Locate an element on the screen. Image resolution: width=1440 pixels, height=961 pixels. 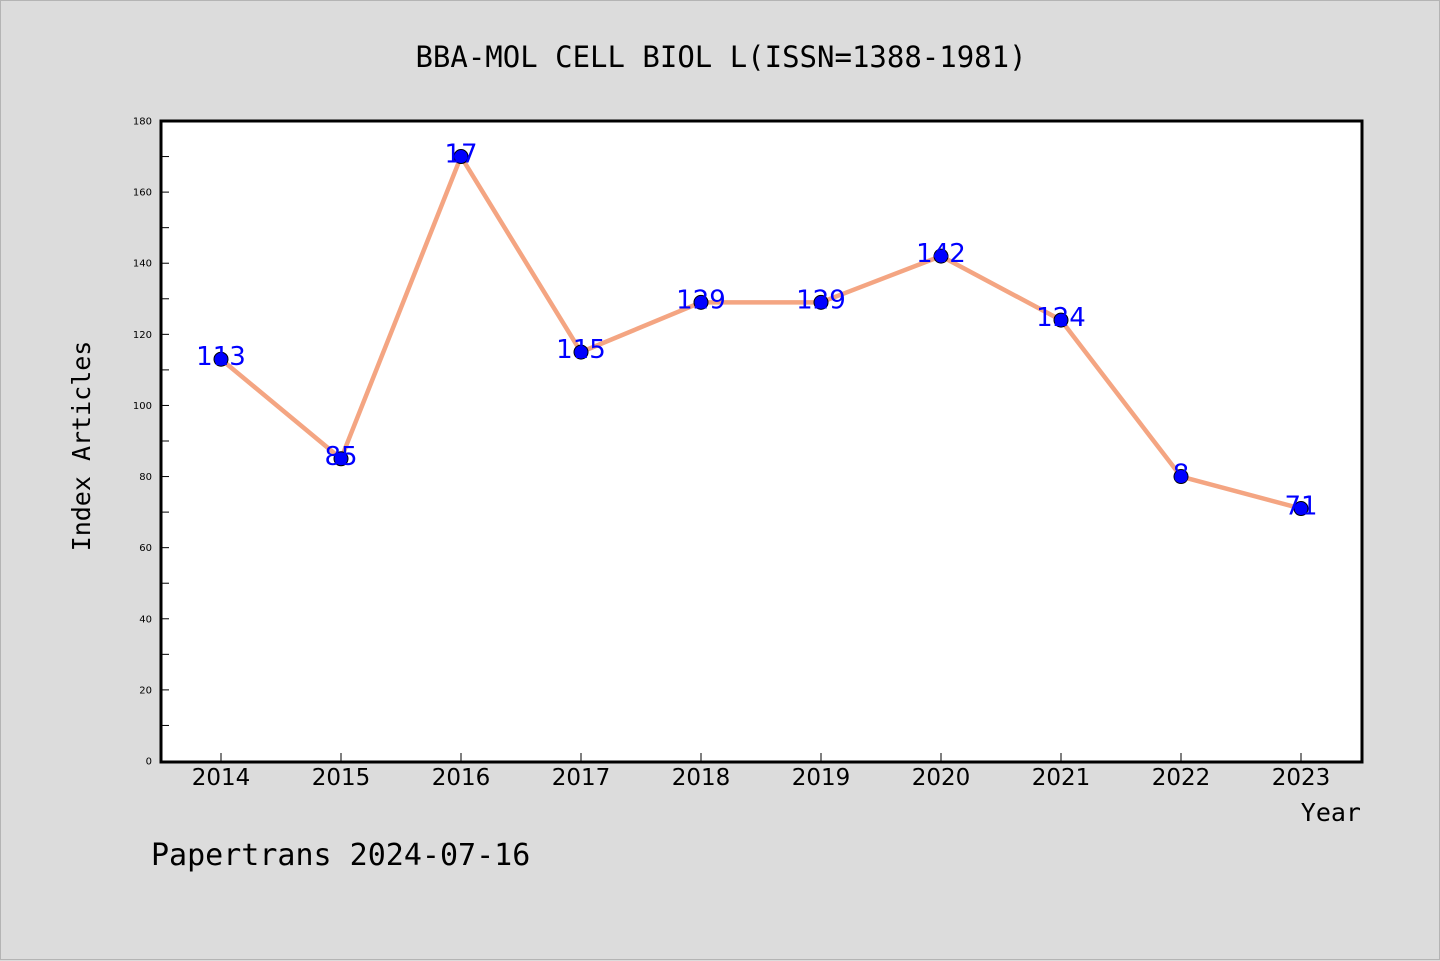
data-label: 17 is located at coordinates (460, 155).